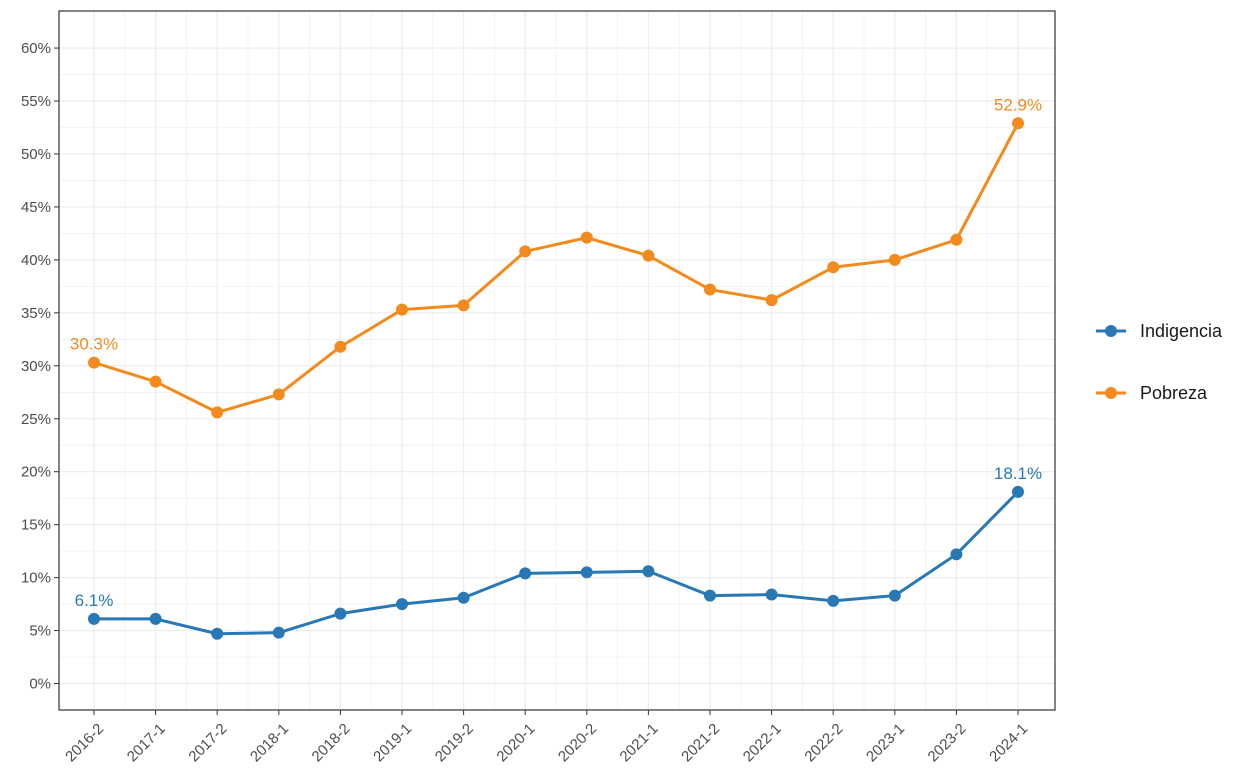  What do you see at coordinates (36, 525) in the screenshot?
I see `y-tick-label: 15%` at bounding box center [36, 525].